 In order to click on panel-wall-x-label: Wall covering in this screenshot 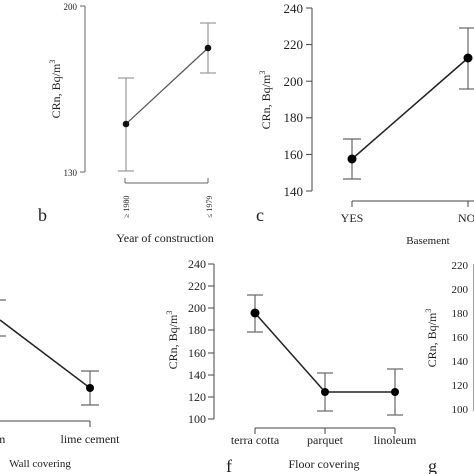, I will do `click(40, 464)`.